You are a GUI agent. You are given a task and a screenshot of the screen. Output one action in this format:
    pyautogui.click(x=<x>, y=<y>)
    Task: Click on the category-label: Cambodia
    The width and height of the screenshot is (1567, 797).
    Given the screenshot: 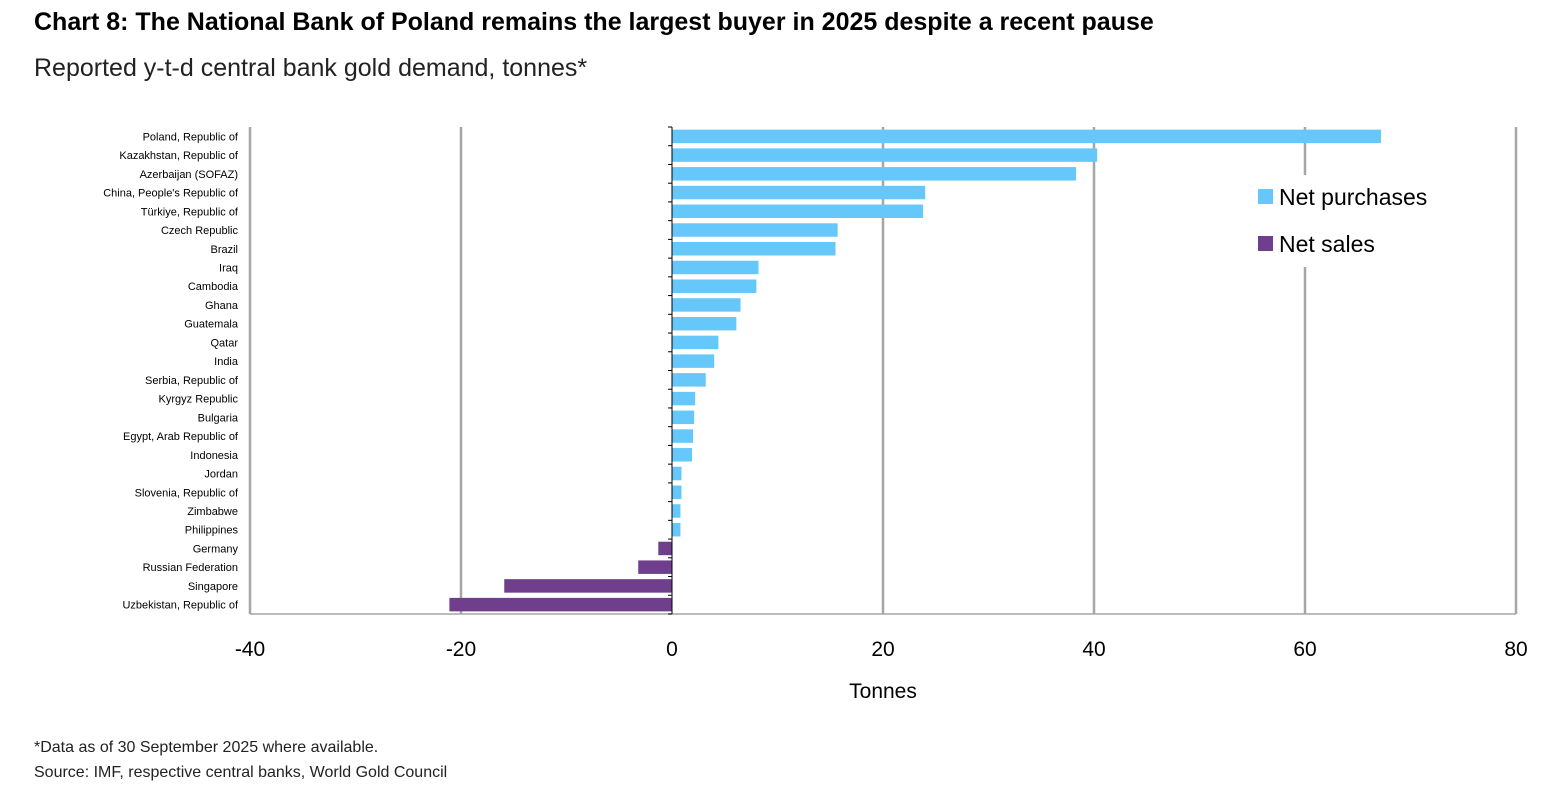 What is the action you would take?
    pyautogui.click(x=213, y=287)
    